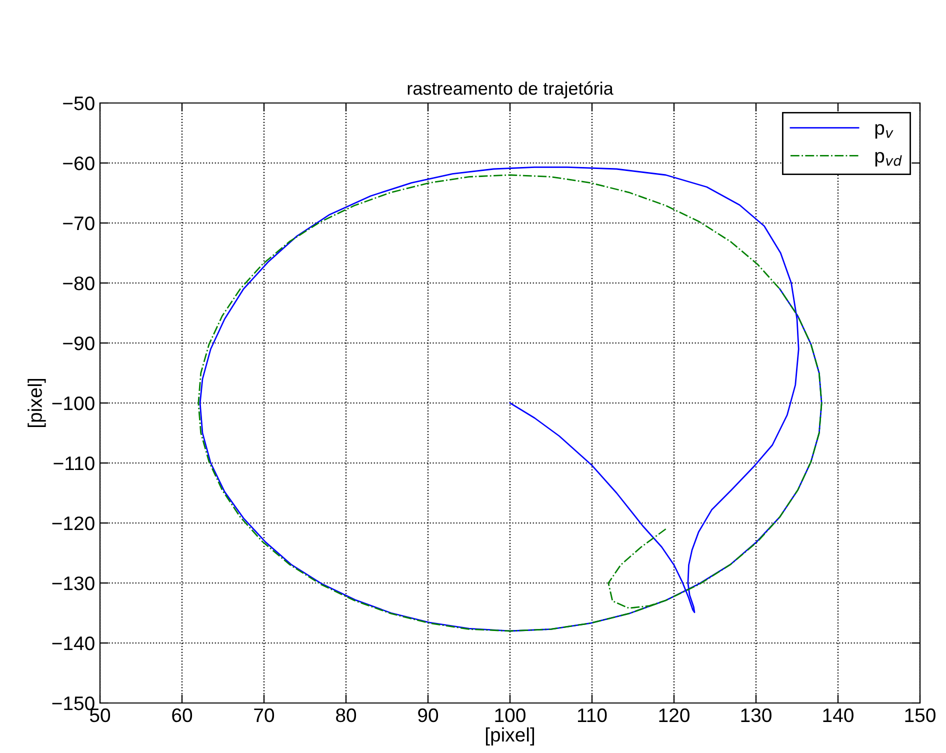 This screenshot has height=753, width=946. What do you see at coordinates (73, 403) in the screenshot?
I see `y-tick-label: −100` at bounding box center [73, 403].